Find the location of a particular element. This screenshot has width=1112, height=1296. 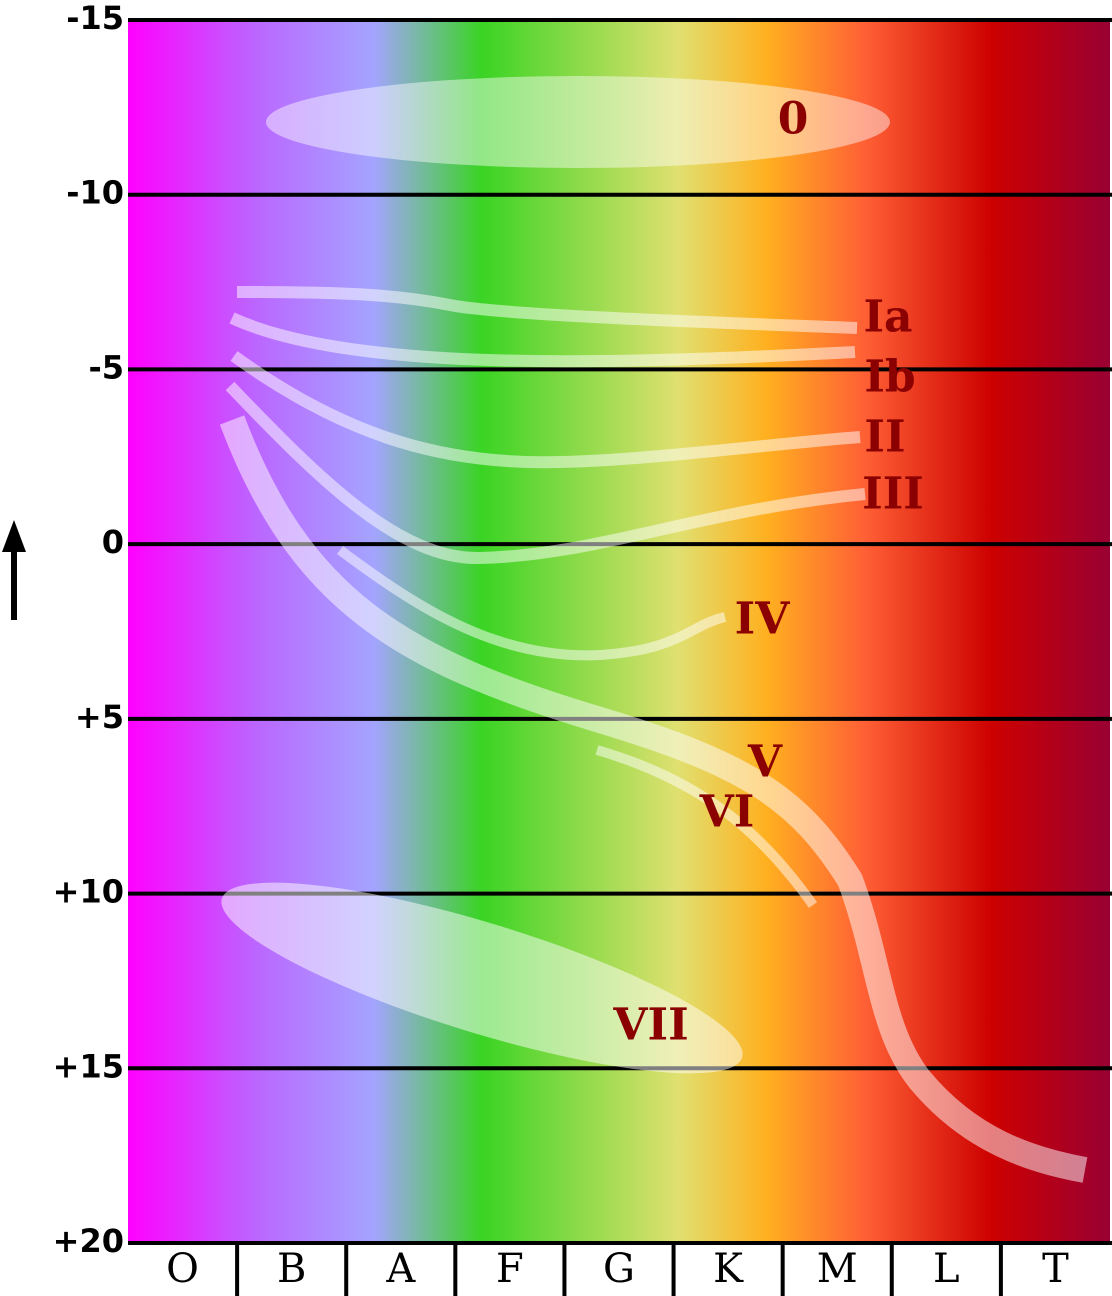

y-label: -5 is located at coordinates (106, 367).